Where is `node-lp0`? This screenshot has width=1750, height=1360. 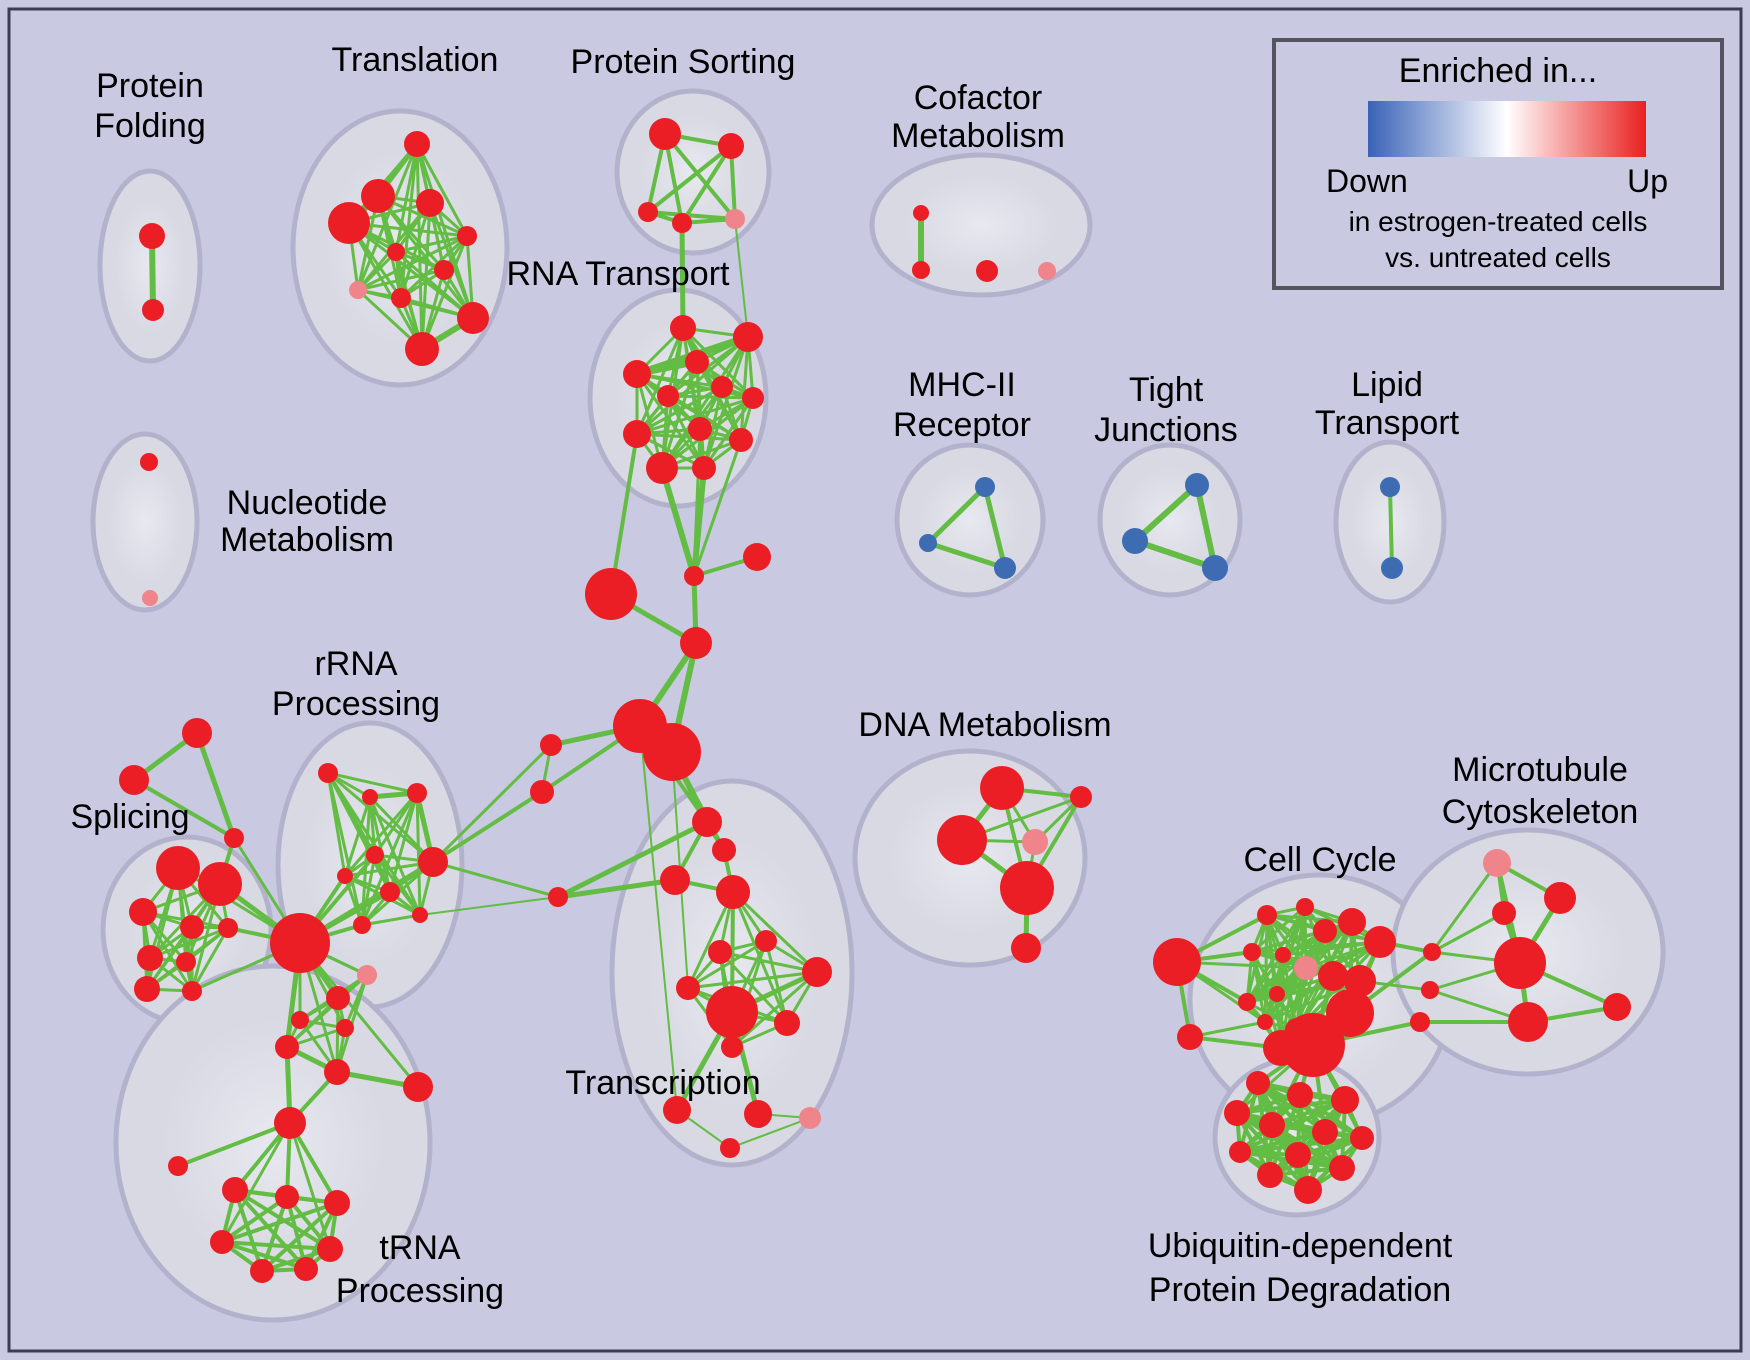
node-lp0 is located at coordinates (1390, 487).